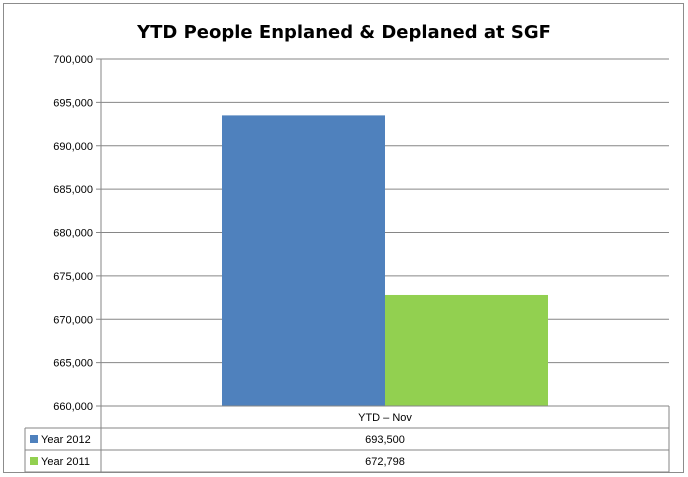  What do you see at coordinates (73, 364) in the screenshot?
I see `y-tick-label: 665,000` at bounding box center [73, 364].